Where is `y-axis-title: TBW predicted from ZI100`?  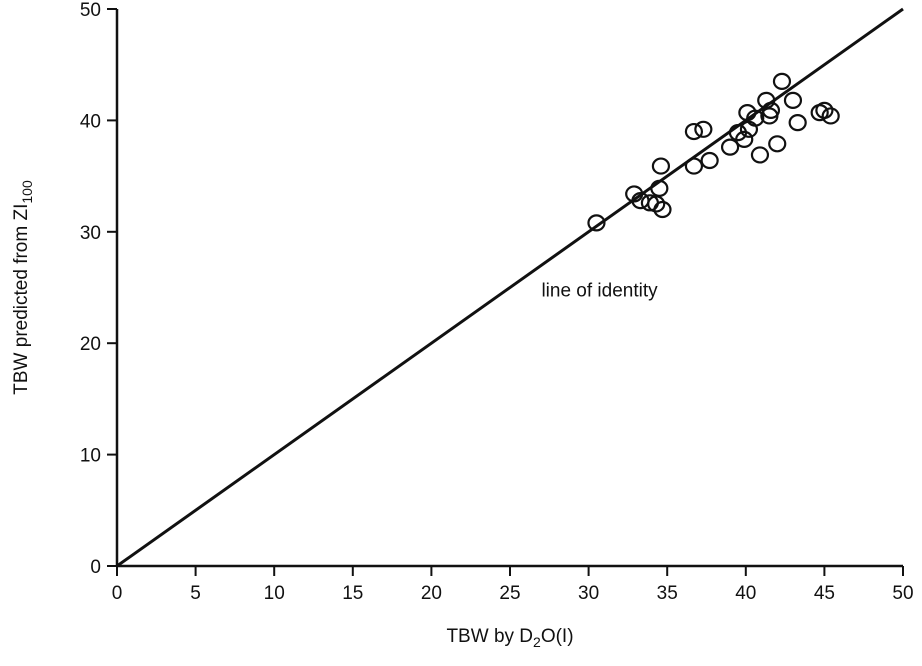
y-axis-title: TBW predicted from ZI100 is located at coordinates (23, 287).